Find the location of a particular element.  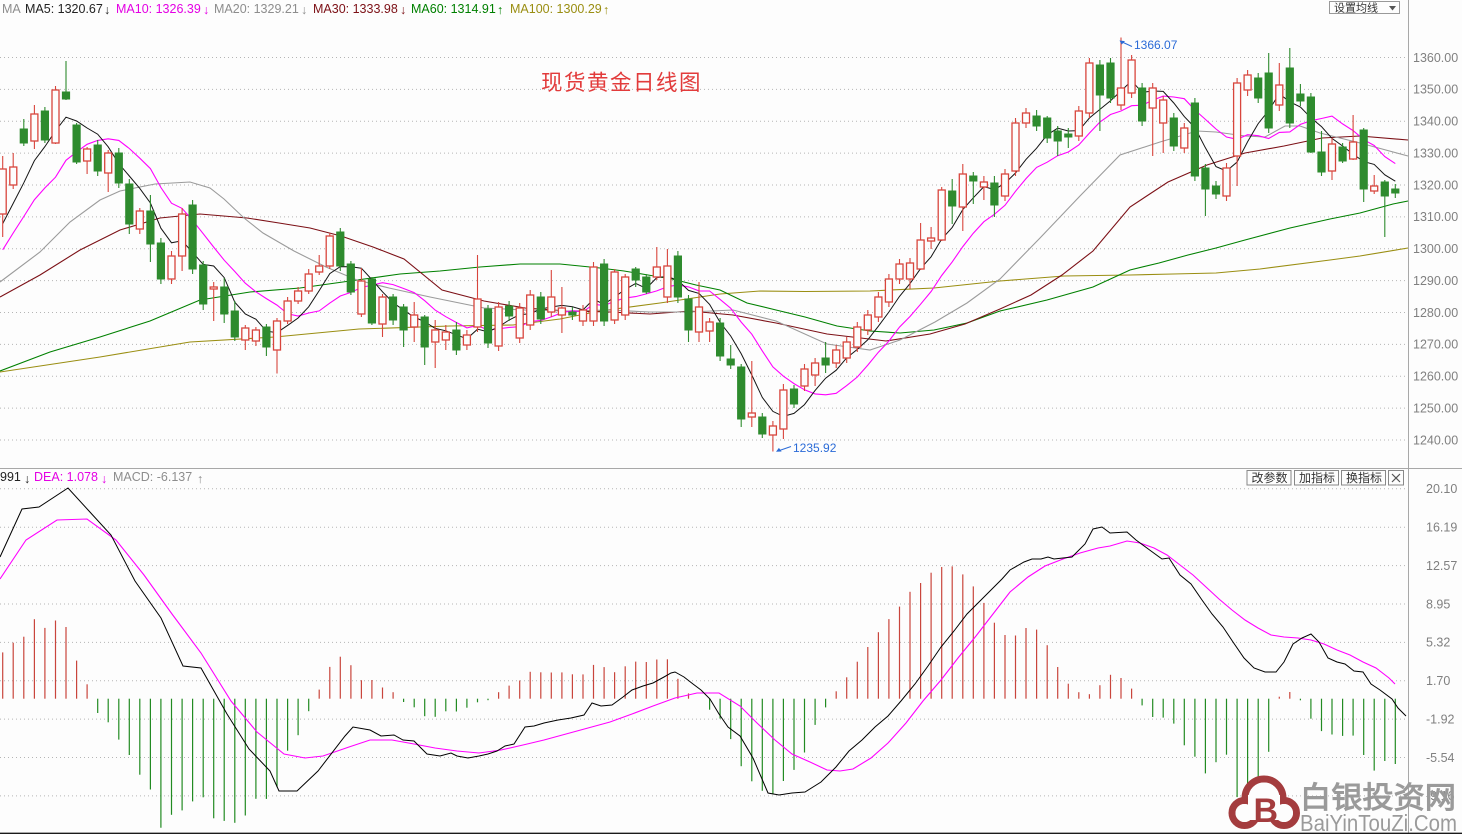

svg-text: 1235.92 is located at coordinates (815, 448).